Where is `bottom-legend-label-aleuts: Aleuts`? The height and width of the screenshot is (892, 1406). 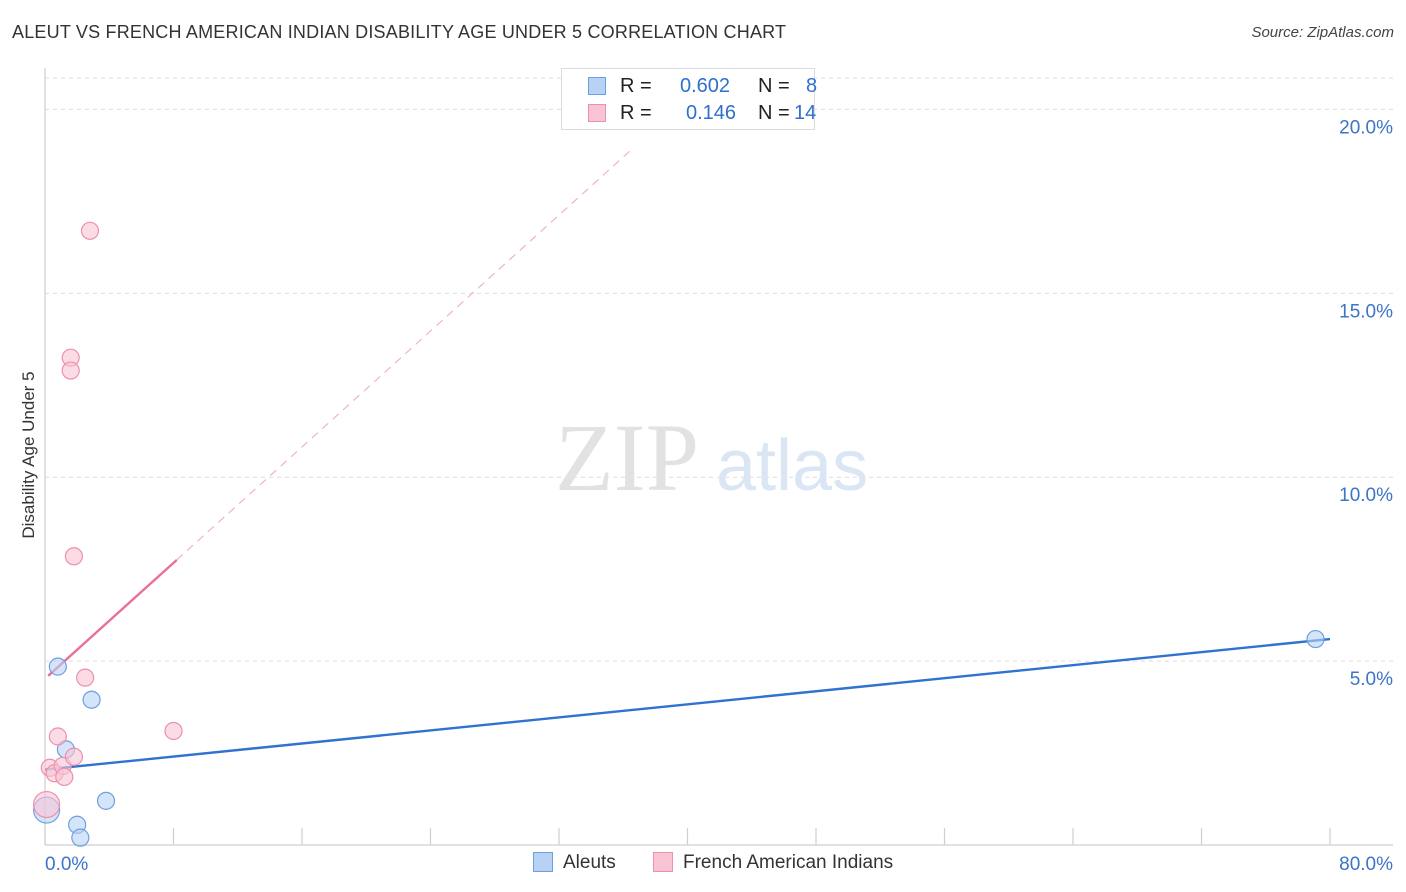 bottom-legend-label-aleuts: Aleuts is located at coordinates (589, 862).